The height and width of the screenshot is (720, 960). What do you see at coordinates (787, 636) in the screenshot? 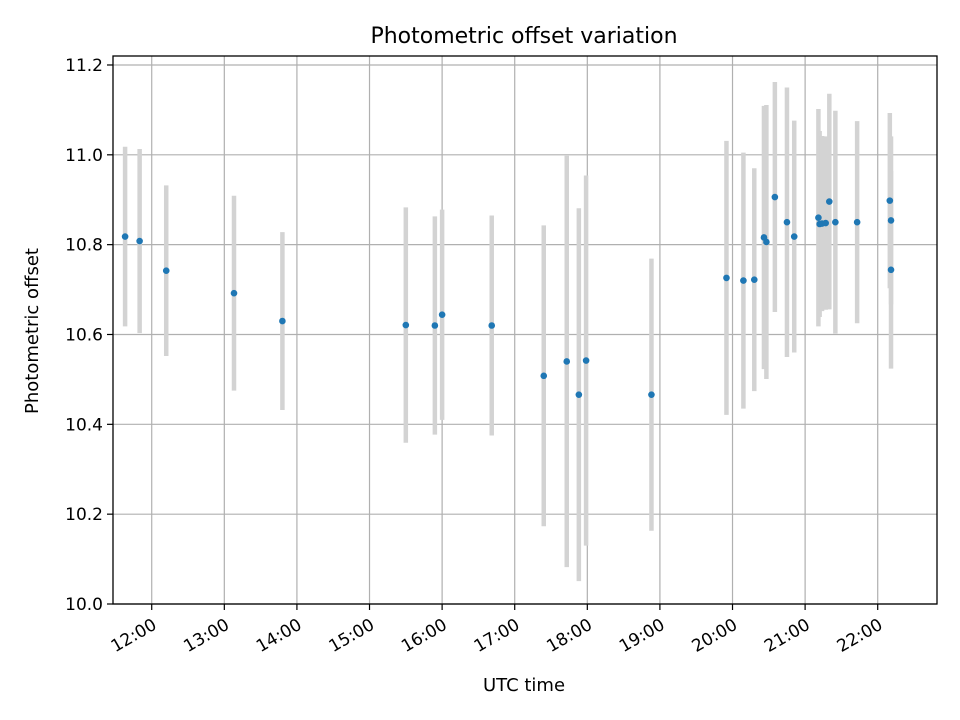
I see `x-tick-label: 21:00` at bounding box center [787, 636].